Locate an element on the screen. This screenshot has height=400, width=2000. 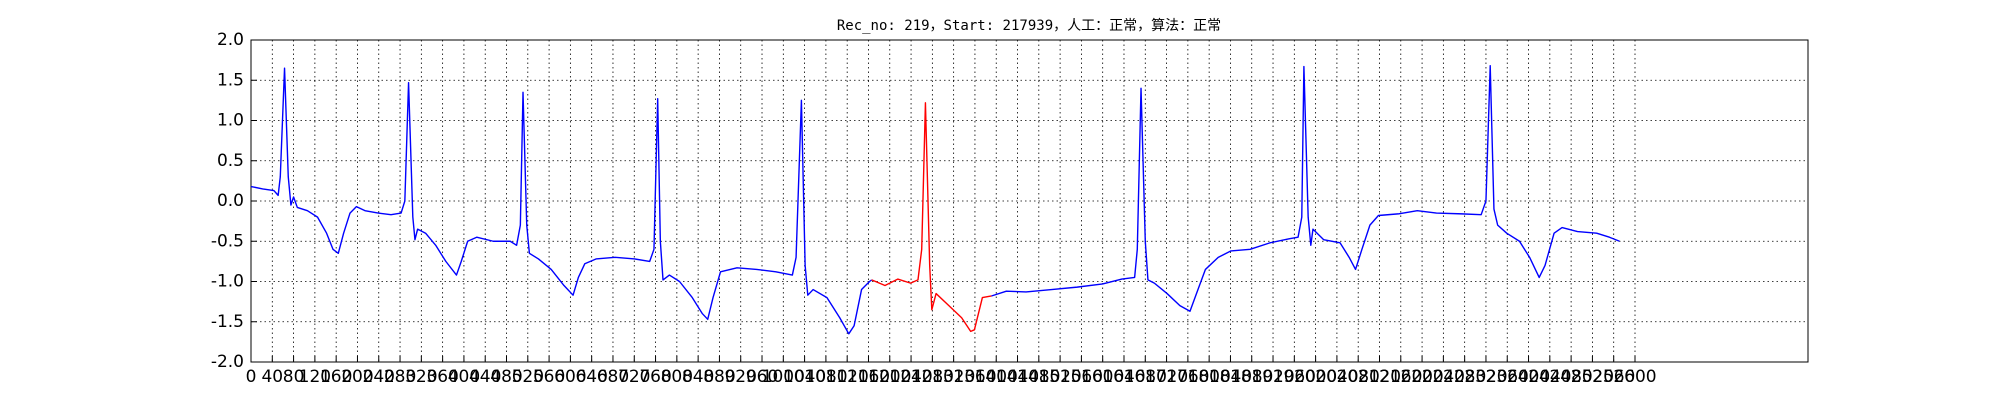
x-tick-label: 1200 is located at coordinates (889, 377).